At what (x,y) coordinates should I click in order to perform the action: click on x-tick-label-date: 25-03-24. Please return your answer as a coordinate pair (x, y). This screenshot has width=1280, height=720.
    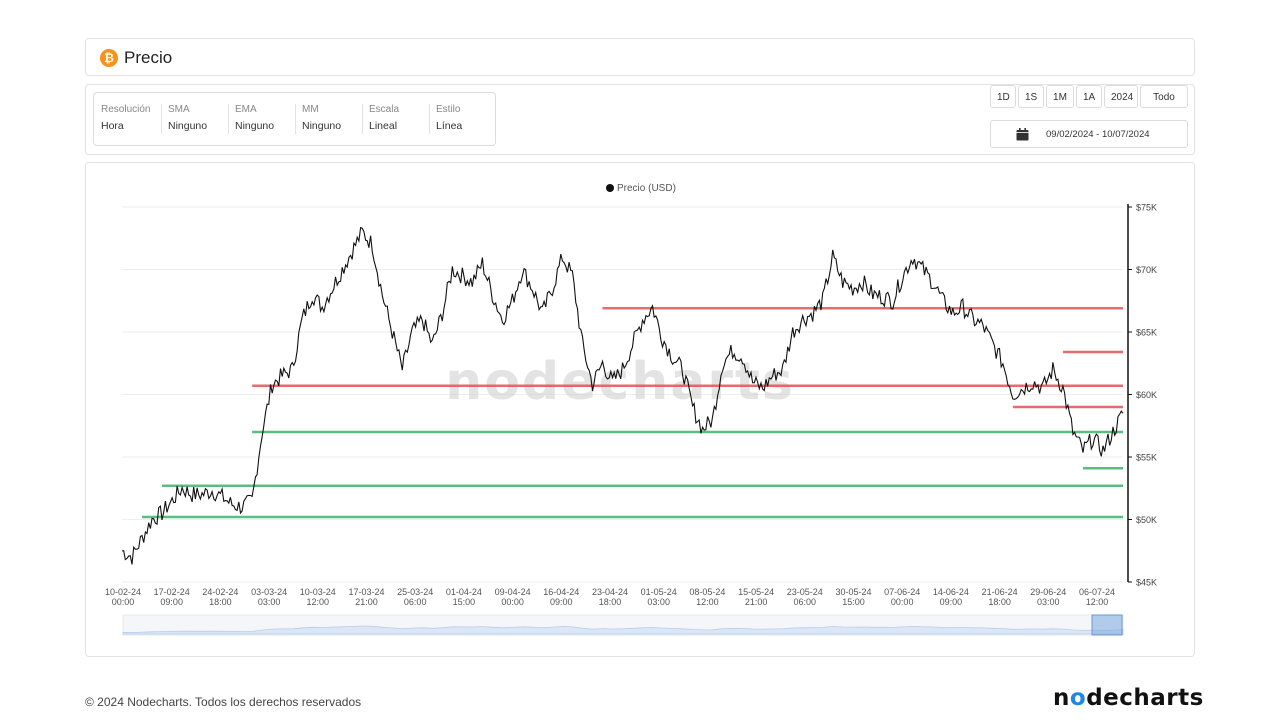
    Looking at the image, I should click on (415, 592).